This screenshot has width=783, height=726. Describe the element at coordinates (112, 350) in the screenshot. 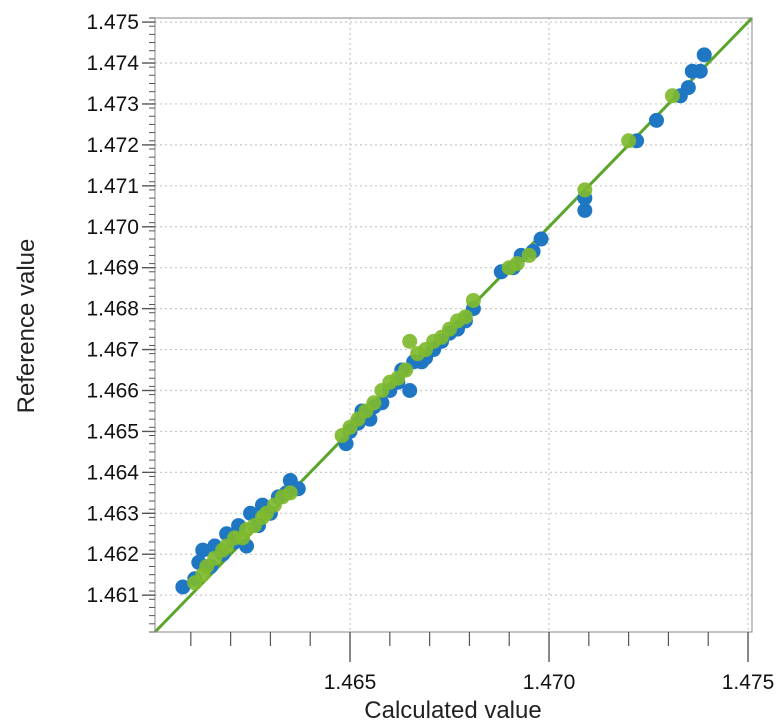

I see `y-tick-label: 1.467` at that location.